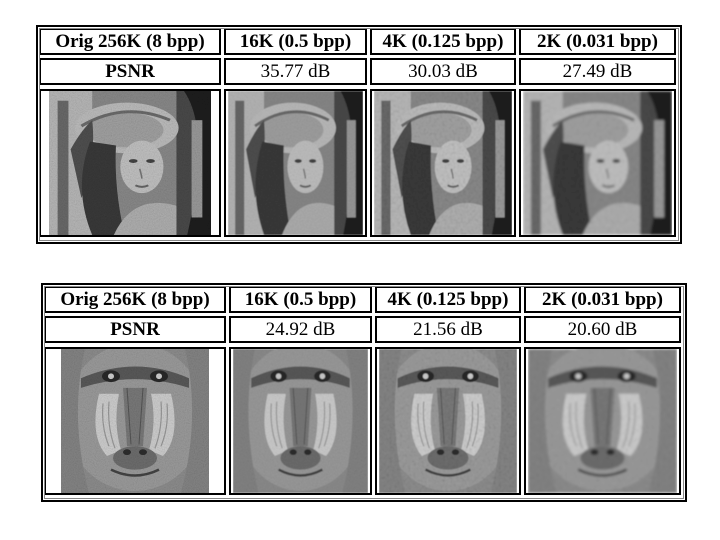 The image size is (720, 540). I want to click on lena-16k-image, so click(295, 163).